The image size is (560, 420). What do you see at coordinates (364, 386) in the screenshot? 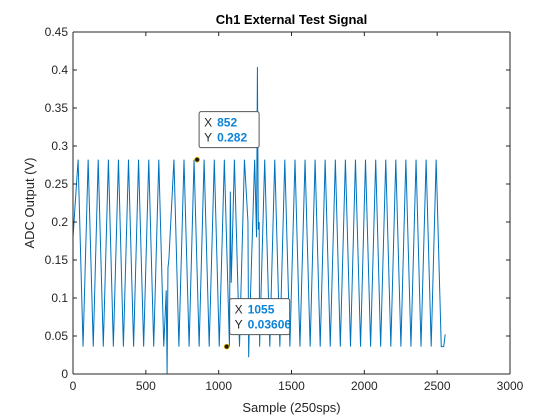
I see `x-tick-label: 2000` at bounding box center [364, 386].